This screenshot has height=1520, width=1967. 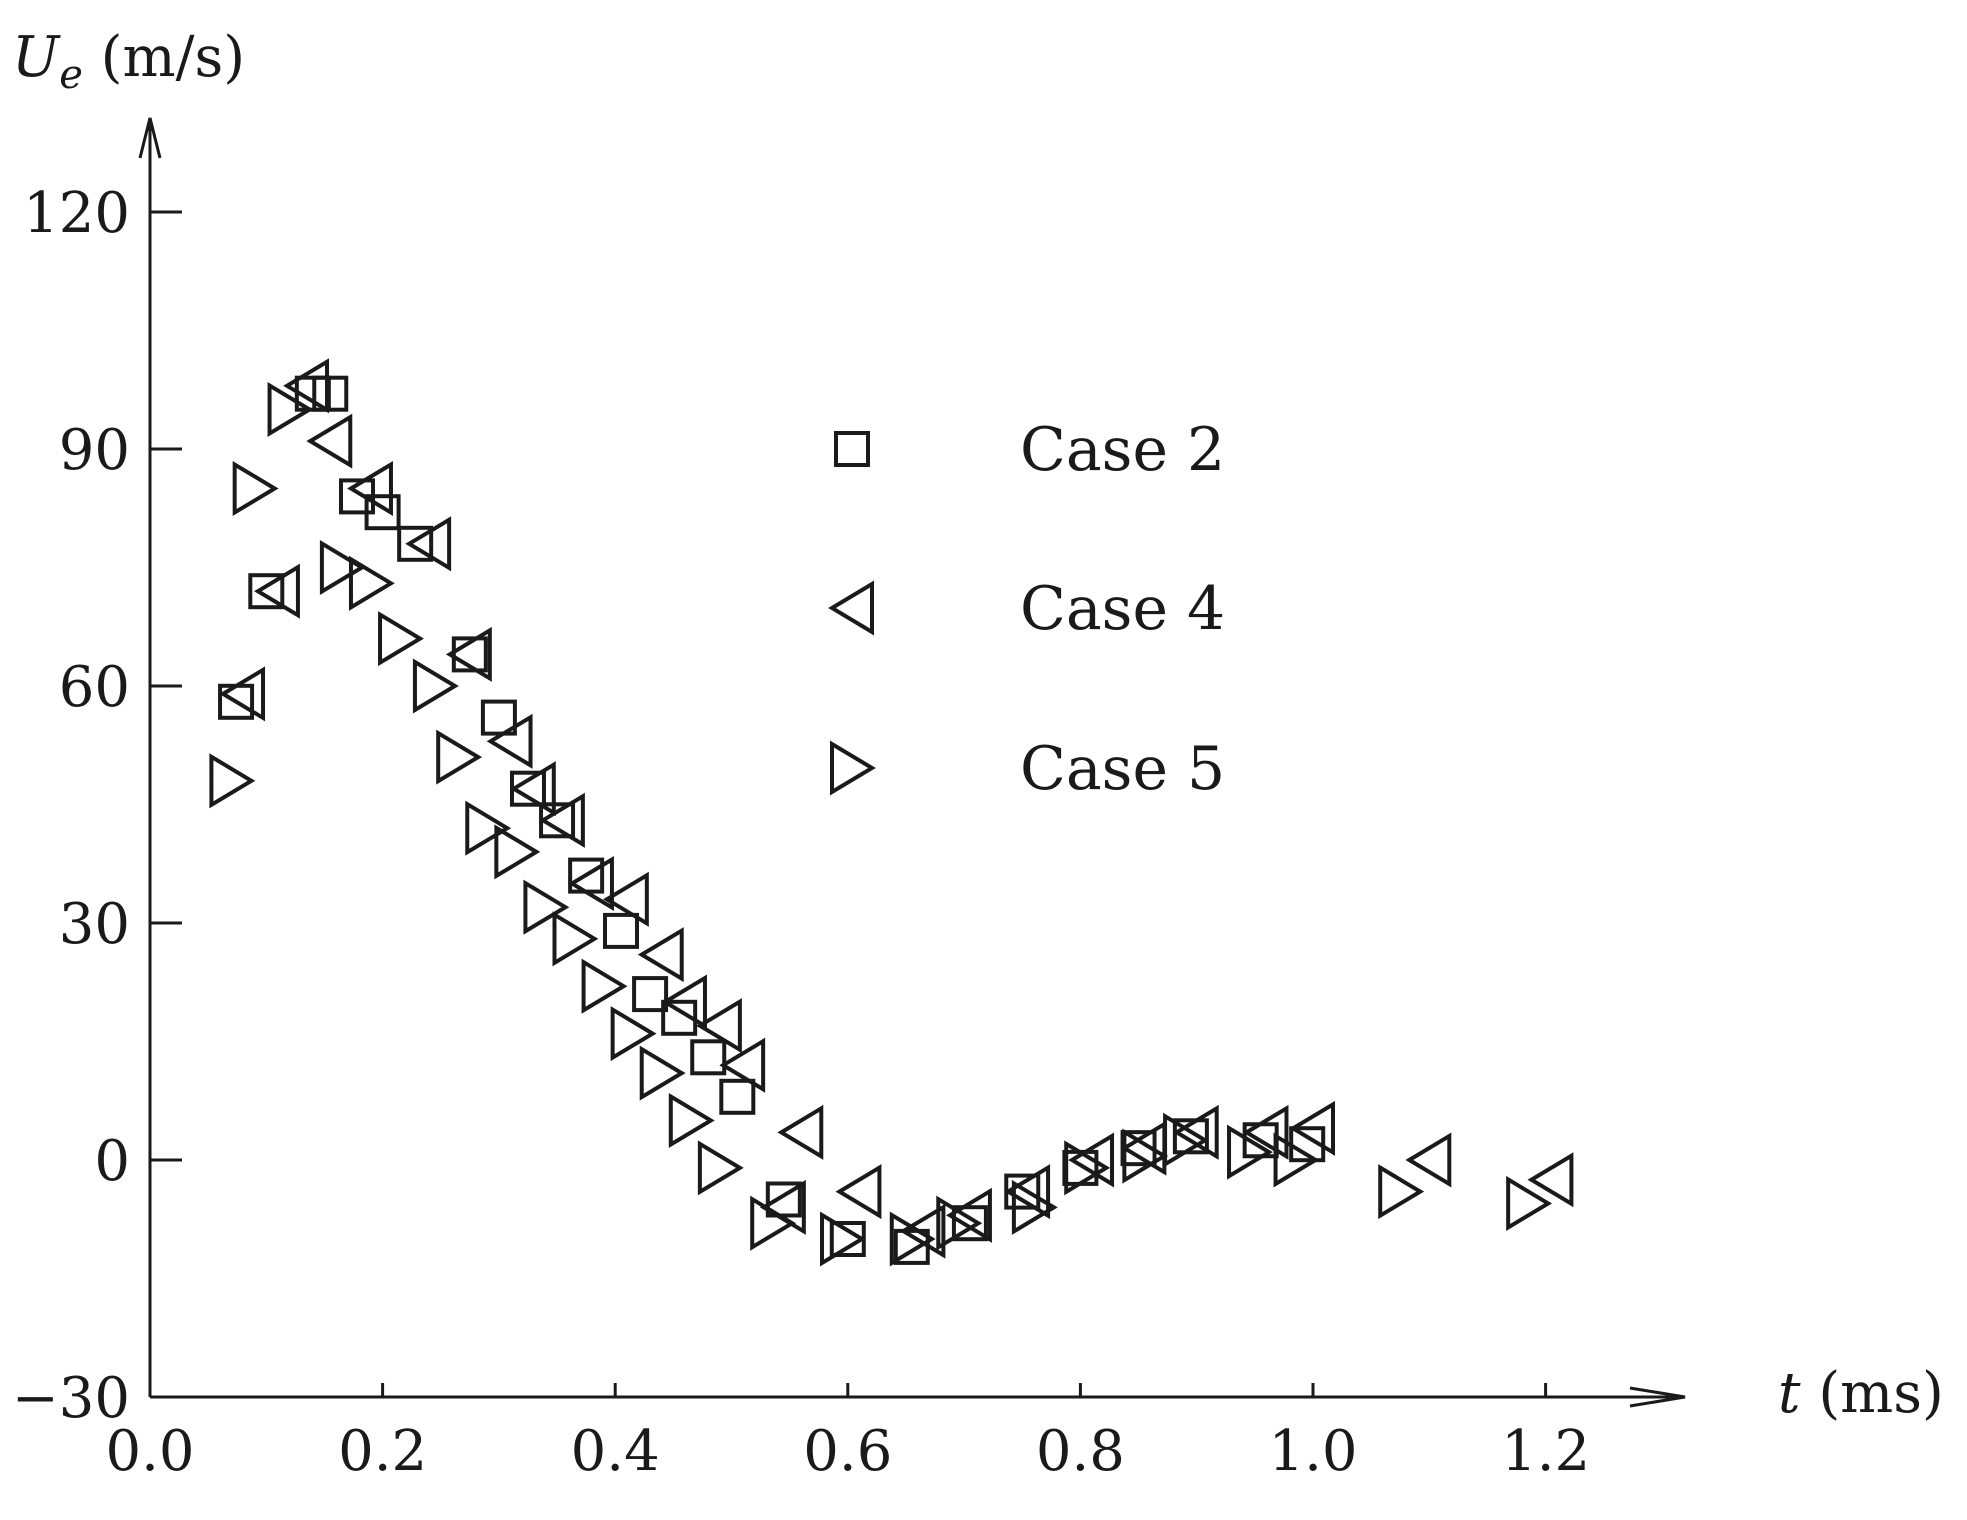 I want to click on legend-item-case-2: Case 2, so click(x=1029, y=450).